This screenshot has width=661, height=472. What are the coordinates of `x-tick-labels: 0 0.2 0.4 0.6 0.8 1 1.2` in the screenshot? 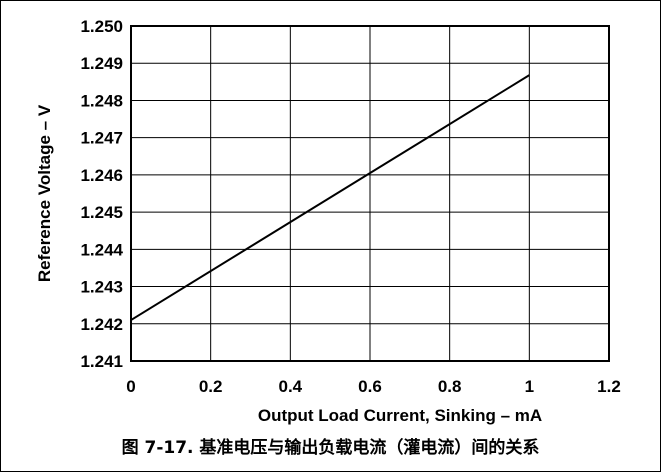 It's located at (373, 386).